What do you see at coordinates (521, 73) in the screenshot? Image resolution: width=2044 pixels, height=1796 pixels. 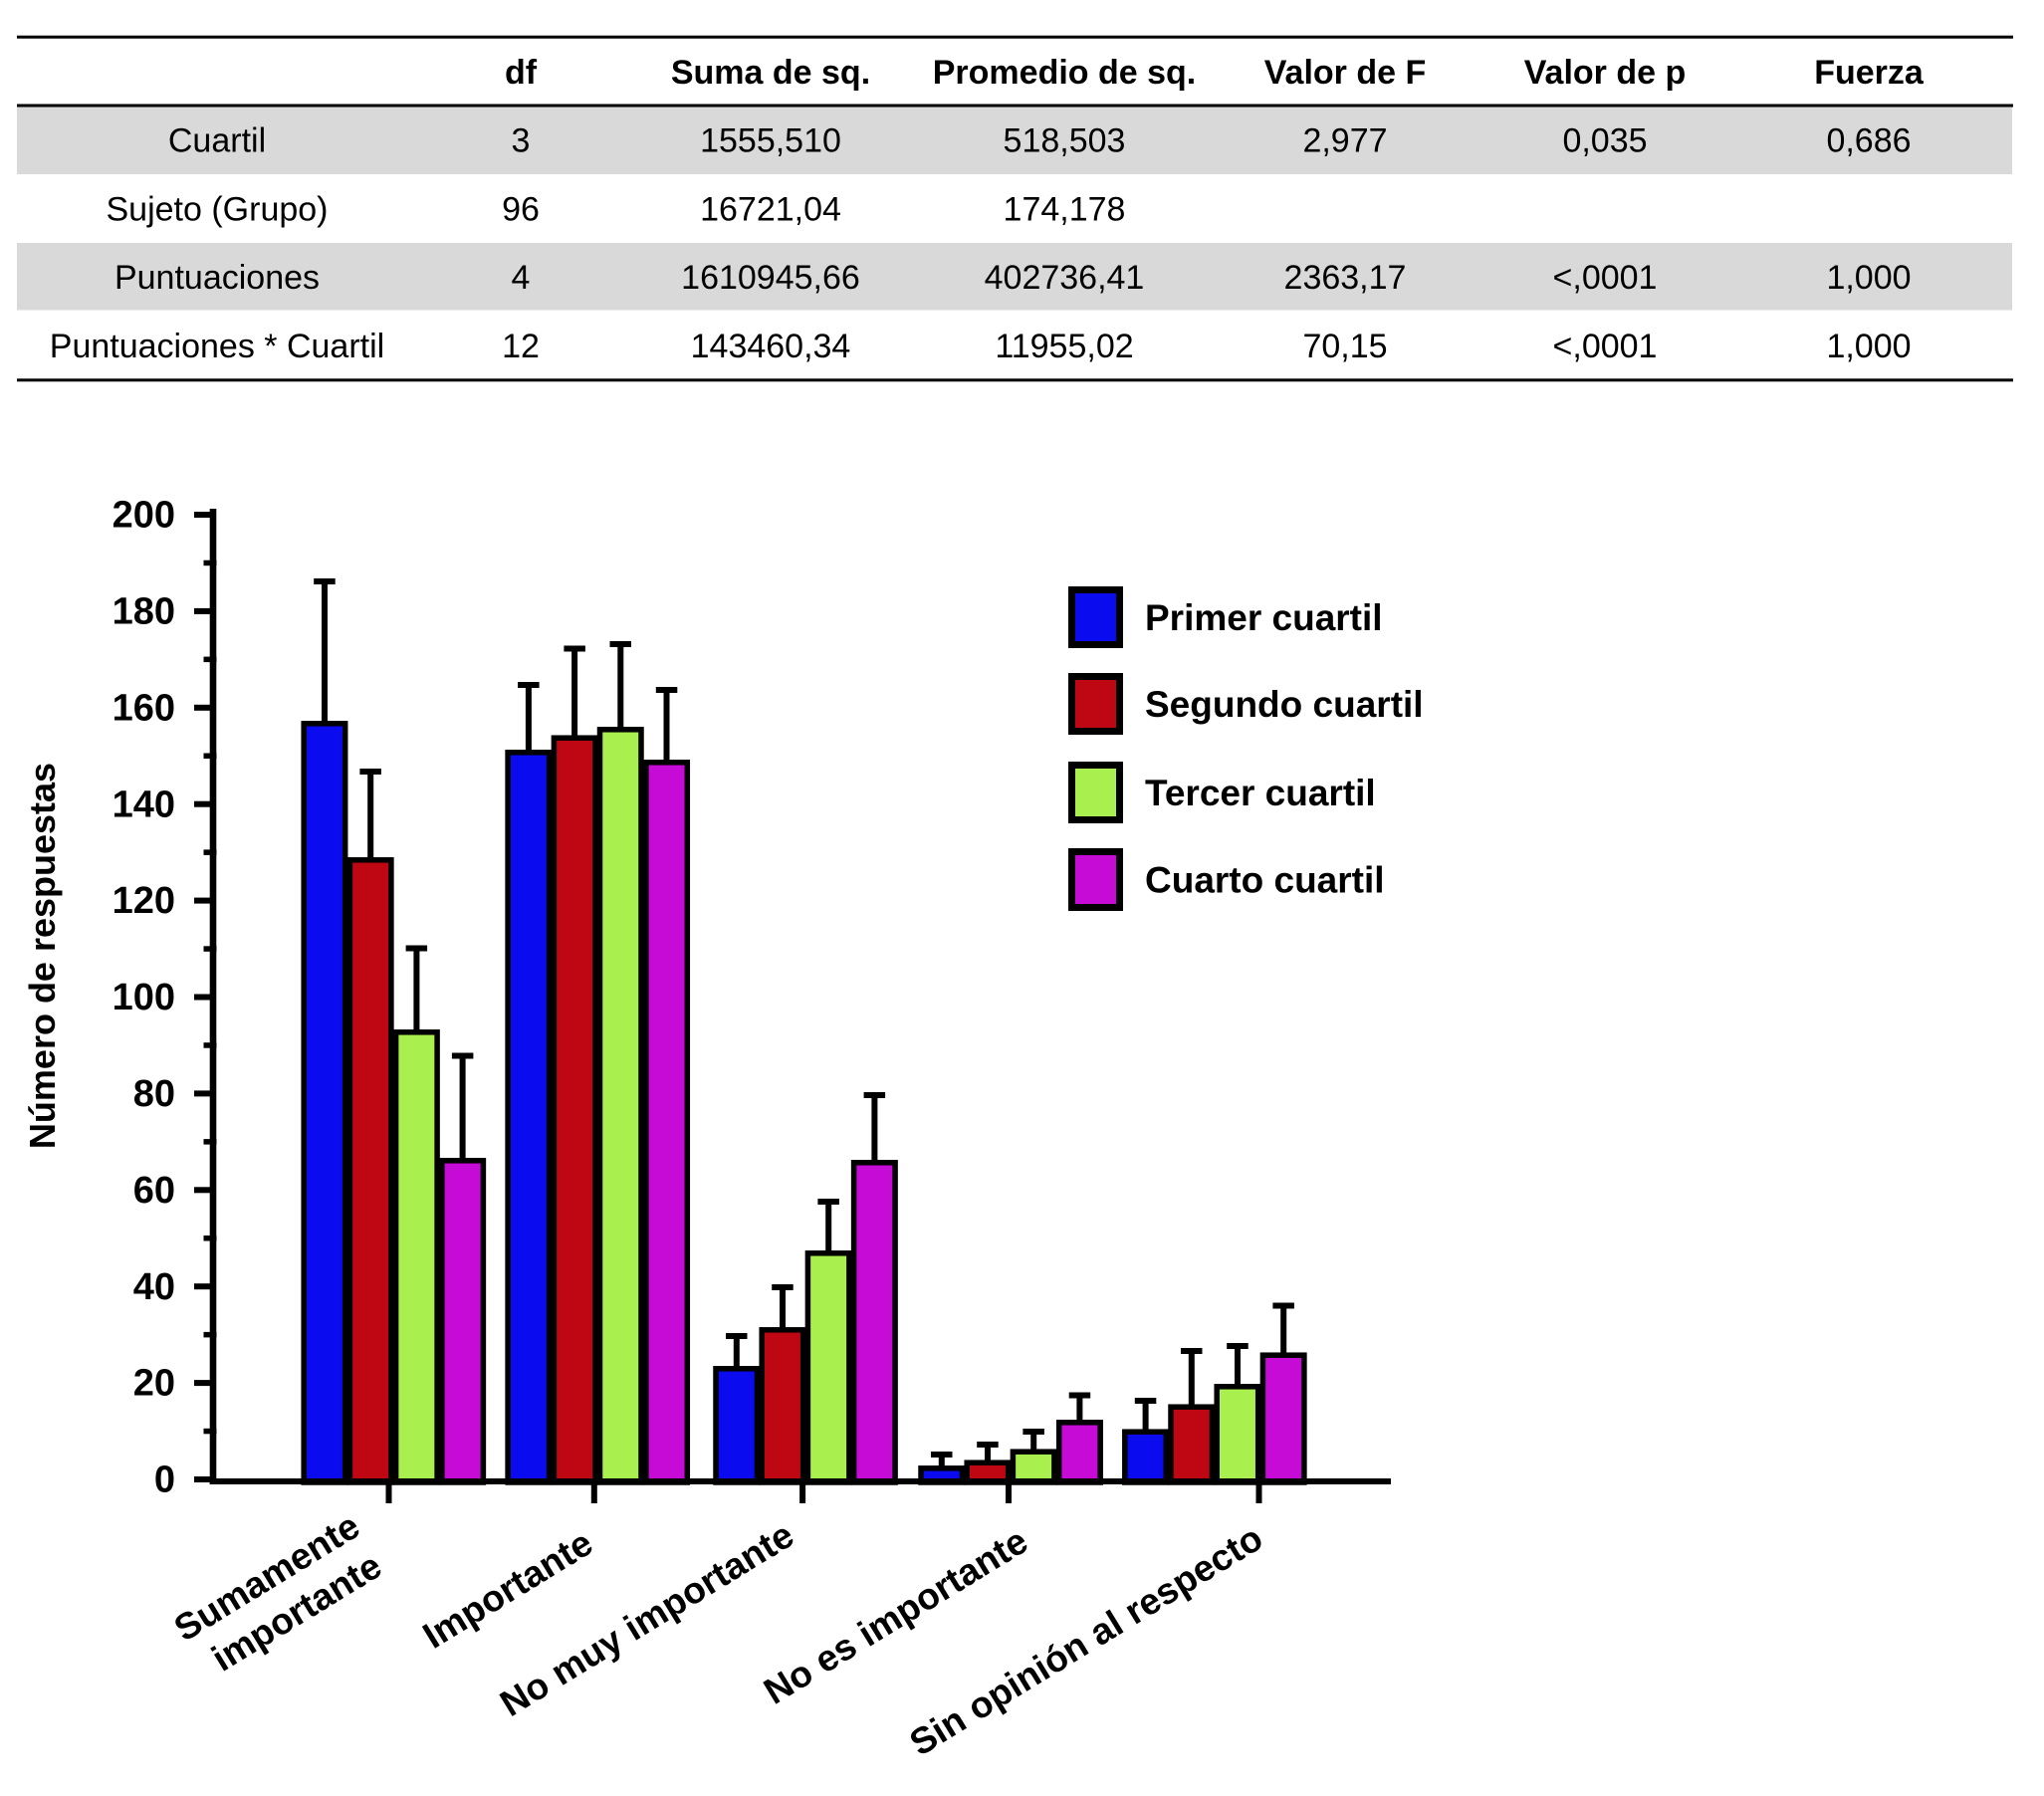 I see `svg-text: df` at bounding box center [521, 73].